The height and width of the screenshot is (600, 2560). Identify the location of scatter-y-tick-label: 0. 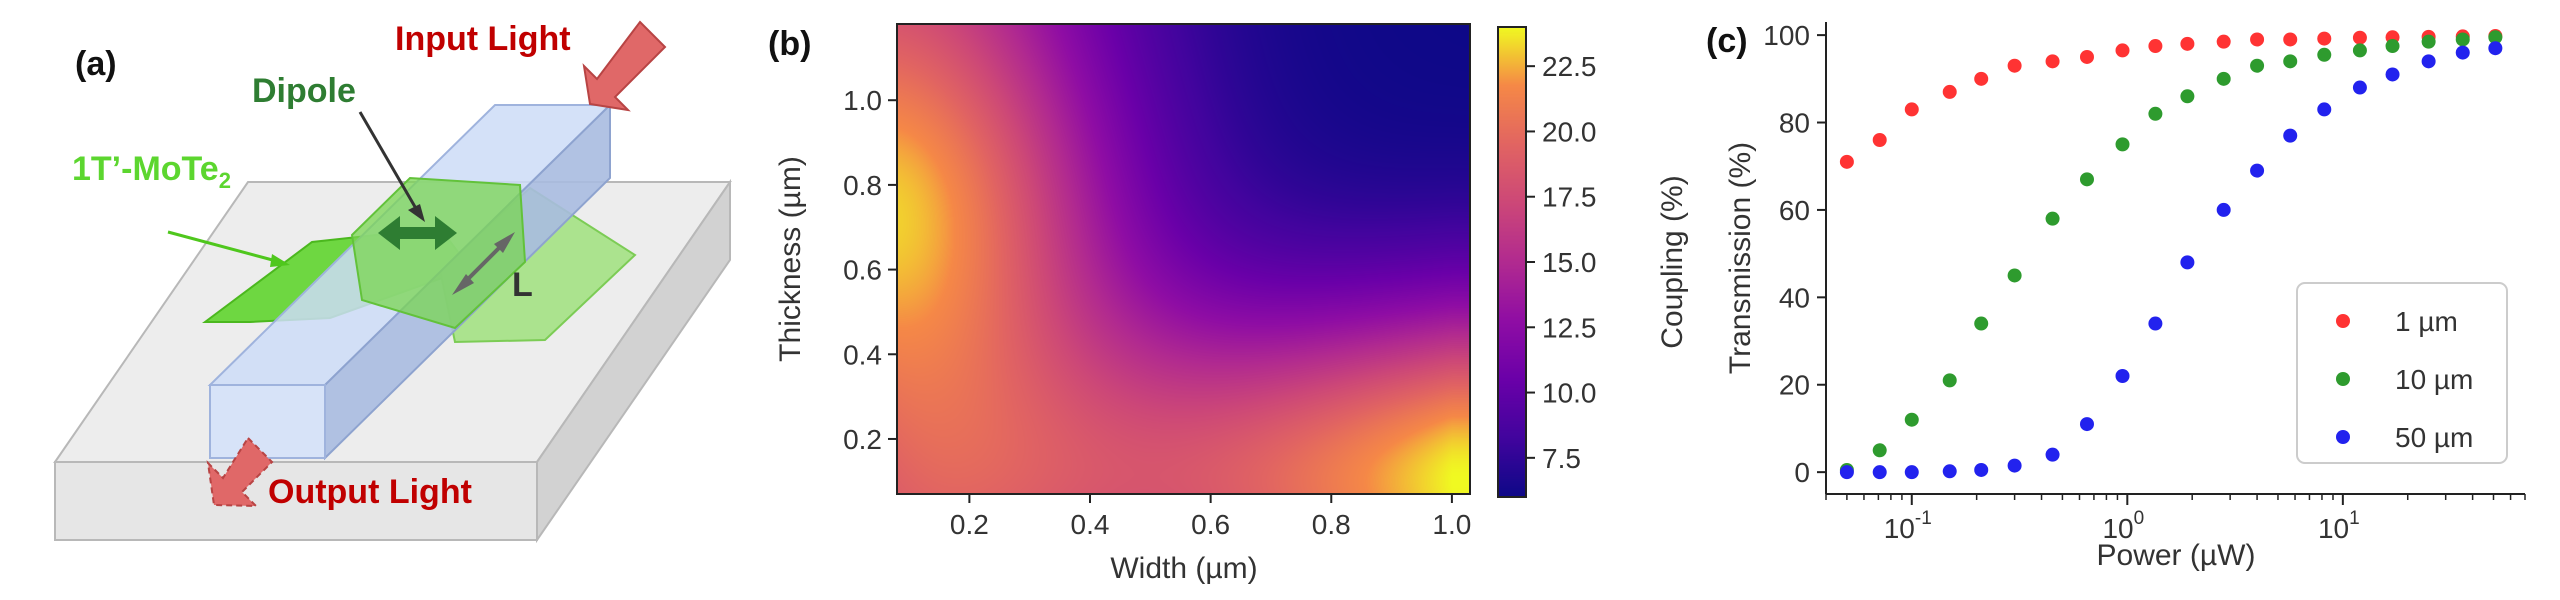
(1802, 472).